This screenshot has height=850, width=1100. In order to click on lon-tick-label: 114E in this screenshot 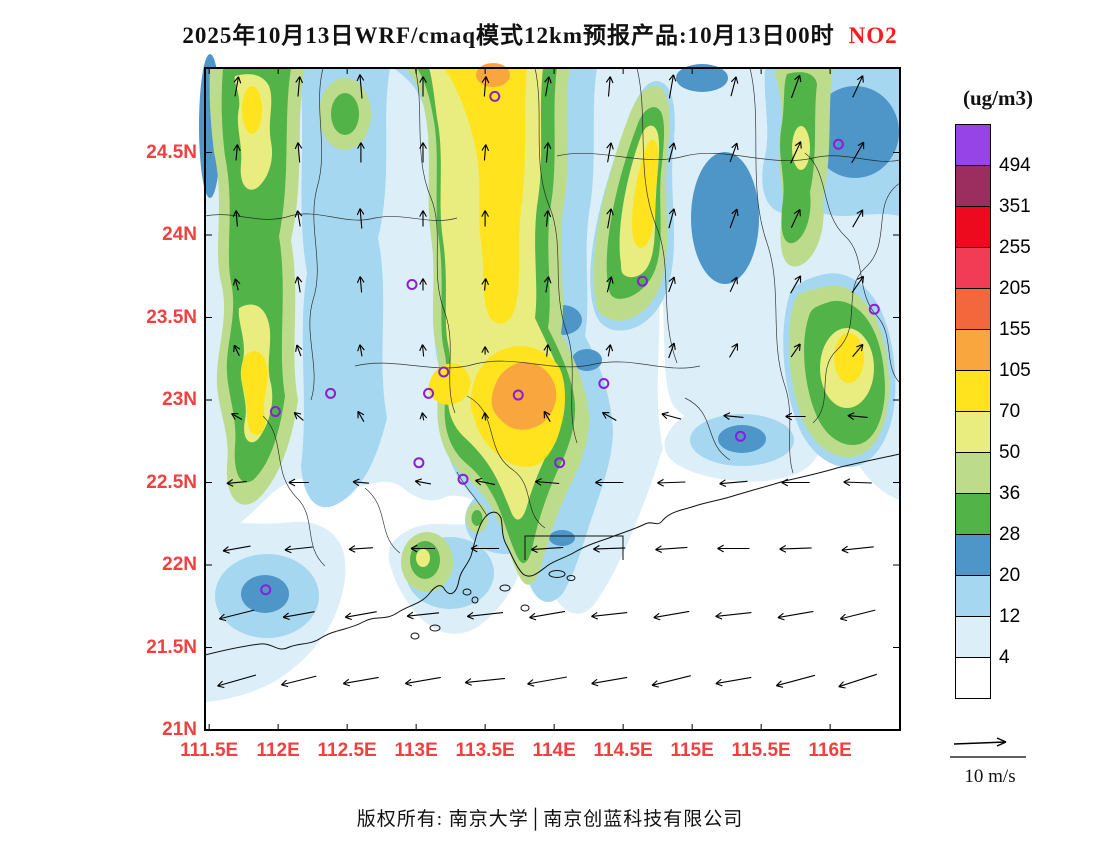, I will do `click(554, 750)`.